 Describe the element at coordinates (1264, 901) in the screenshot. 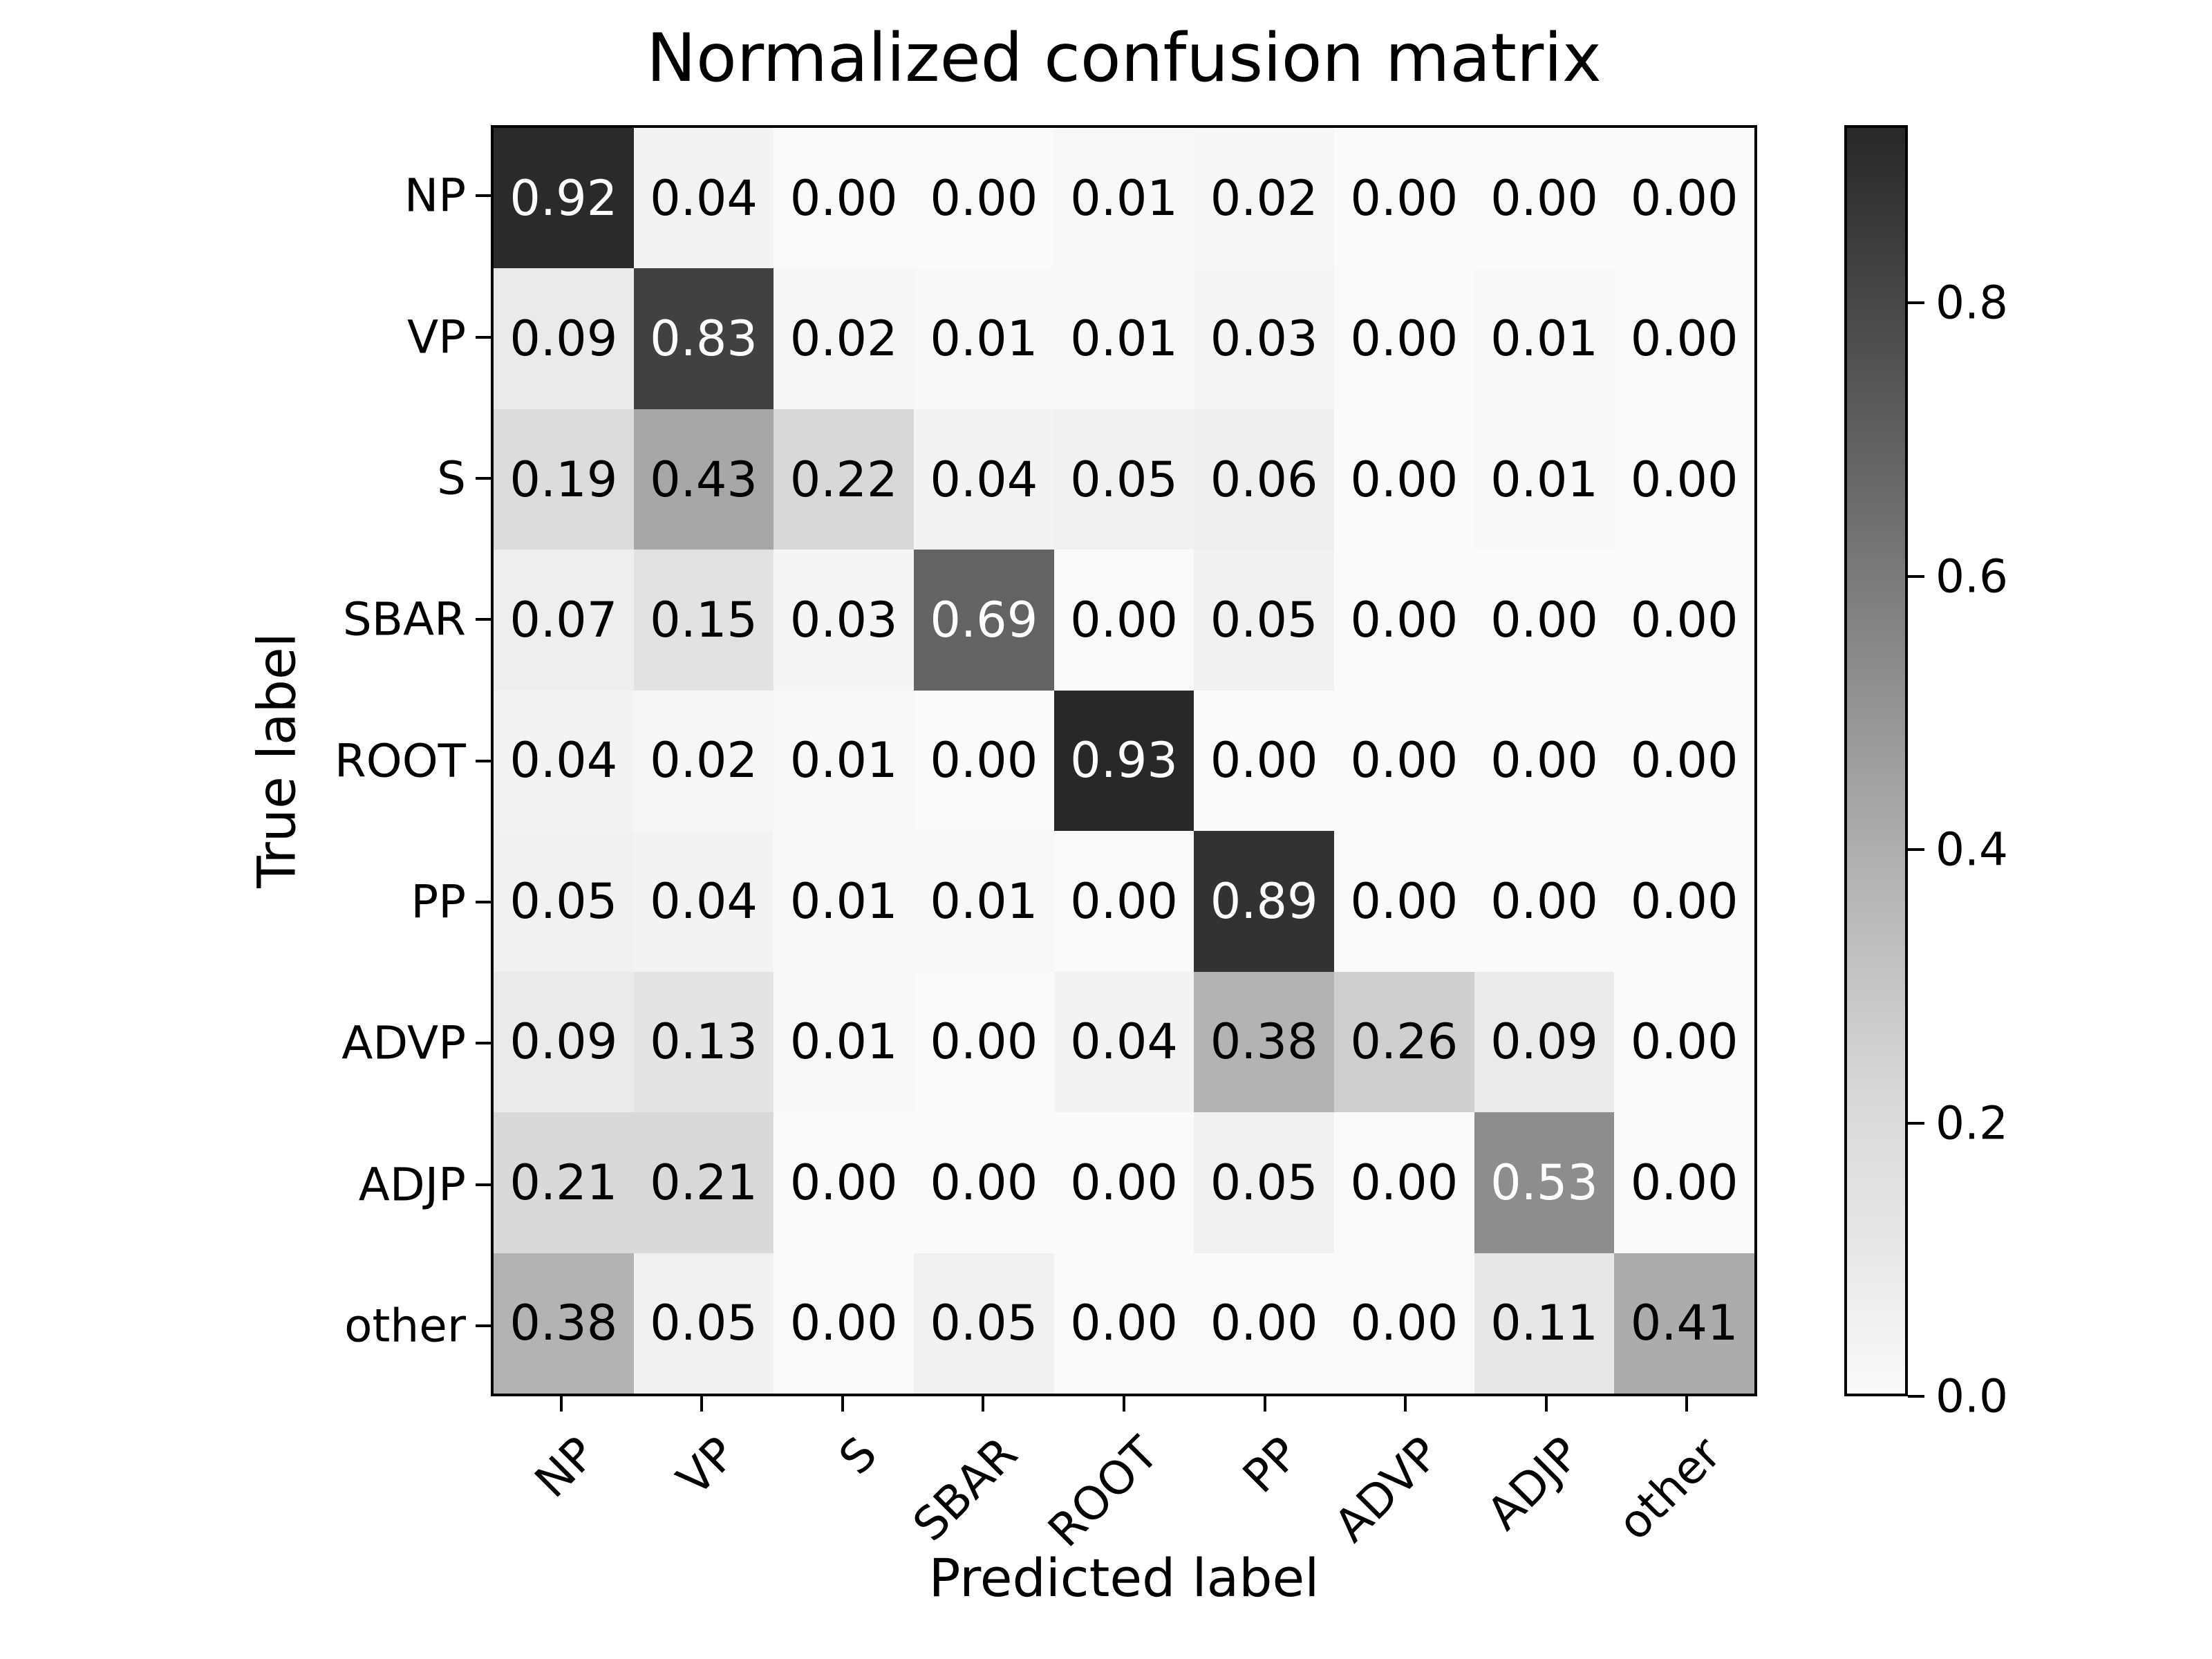

I see `matrix-cell: 0.89` at that location.